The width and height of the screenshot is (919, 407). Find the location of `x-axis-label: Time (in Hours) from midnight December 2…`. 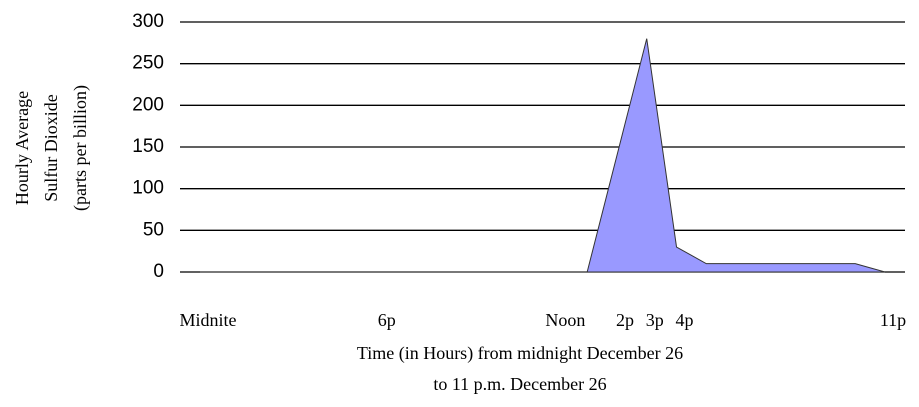

x-axis-label: Time (in Hours) from midnight December 2… is located at coordinates (520, 353).